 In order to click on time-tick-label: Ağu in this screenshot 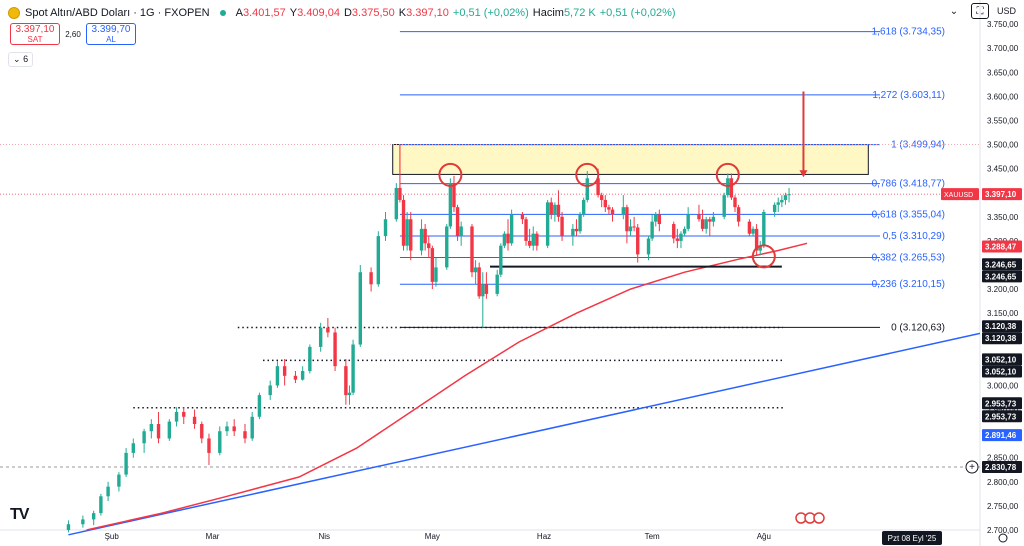, I will do `click(764, 536)`.